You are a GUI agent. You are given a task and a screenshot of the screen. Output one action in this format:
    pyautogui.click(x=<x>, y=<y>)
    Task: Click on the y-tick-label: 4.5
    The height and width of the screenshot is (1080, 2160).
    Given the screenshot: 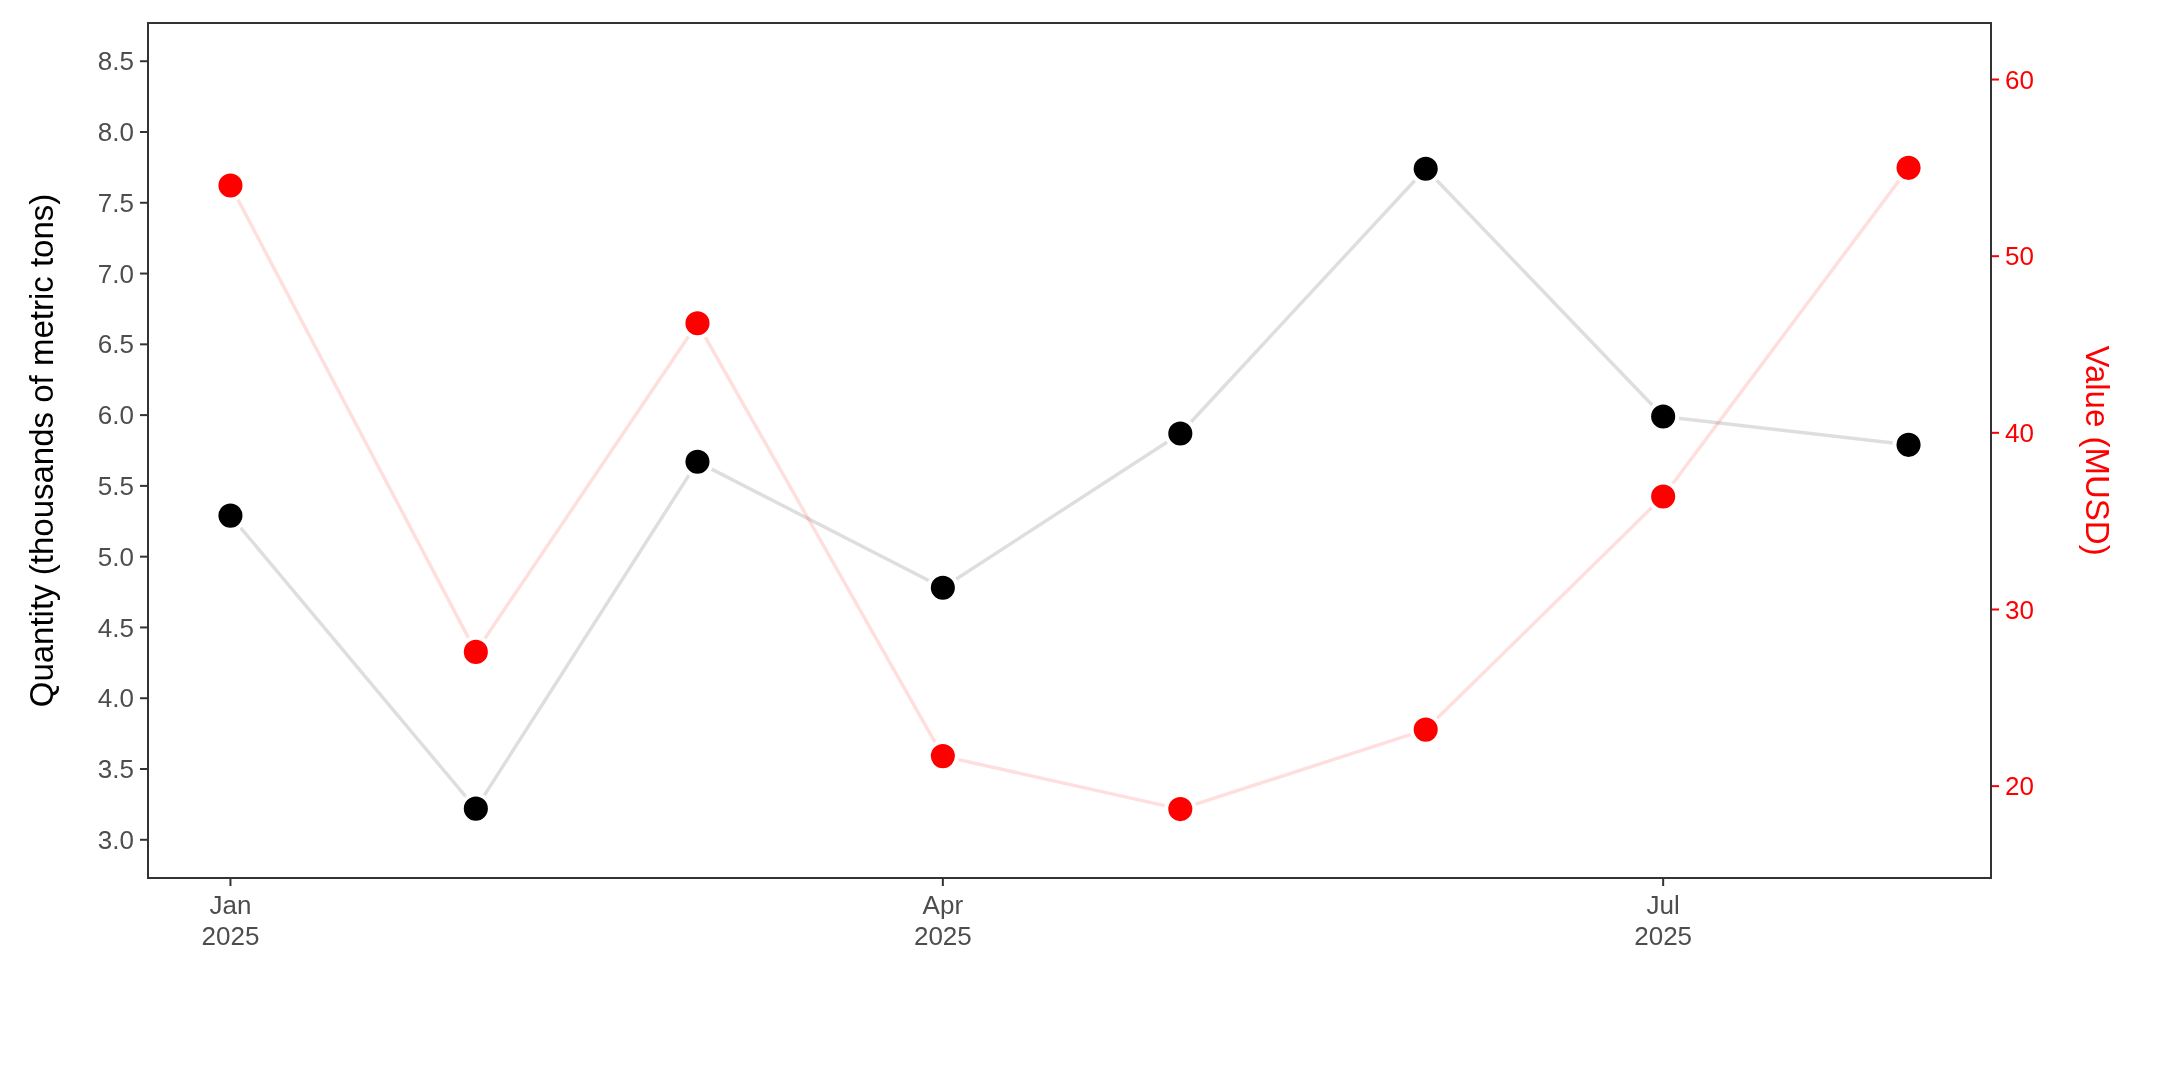 What is the action you would take?
    pyautogui.click(x=115, y=627)
    